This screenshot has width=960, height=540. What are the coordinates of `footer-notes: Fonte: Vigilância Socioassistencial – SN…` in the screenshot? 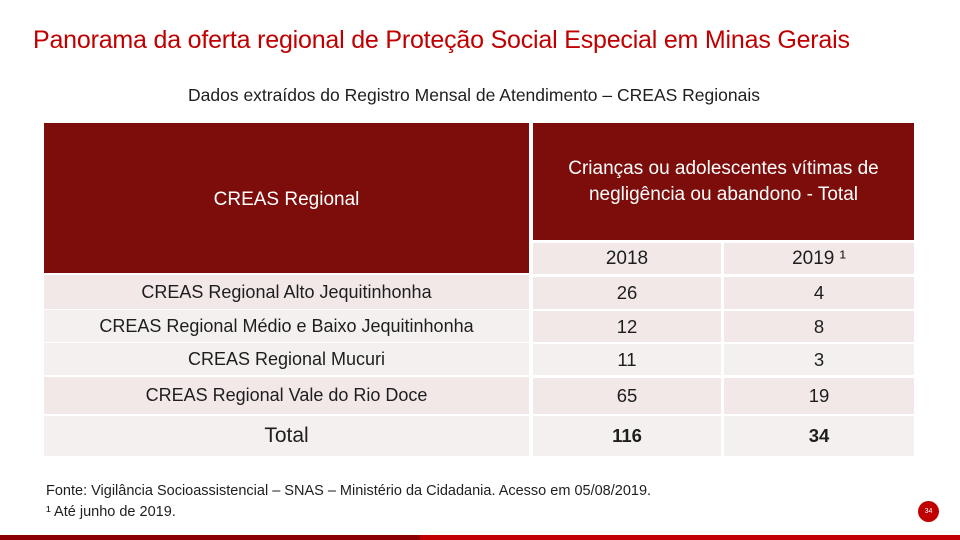 It's located at (348, 502).